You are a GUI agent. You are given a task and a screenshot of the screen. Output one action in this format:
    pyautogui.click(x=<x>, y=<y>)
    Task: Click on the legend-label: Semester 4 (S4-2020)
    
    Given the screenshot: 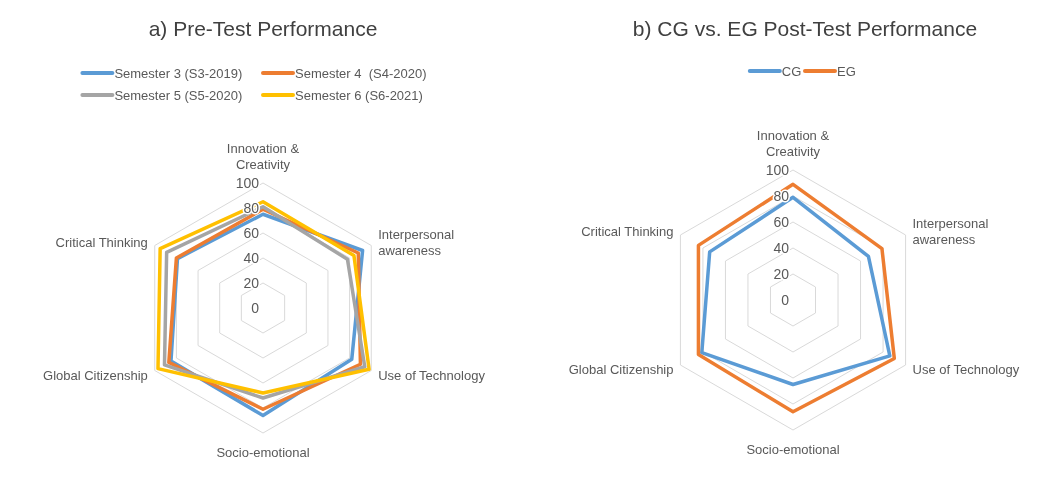 What is the action you would take?
    pyautogui.click(x=361, y=73)
    